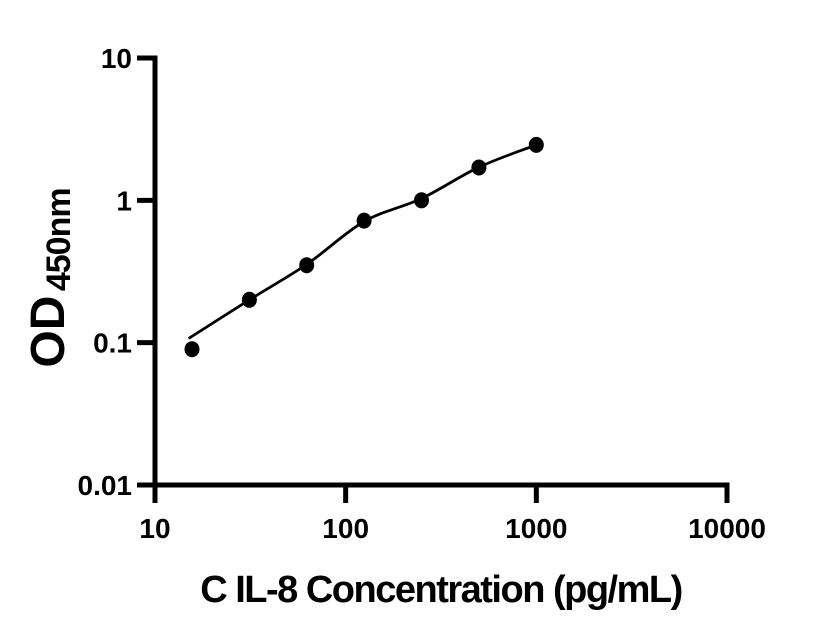 The height and width of the screenshot is (640, 816). Describe the element at coordinates (345, 528) in the screenshot. I see `x-tick-label: 100` at that location.